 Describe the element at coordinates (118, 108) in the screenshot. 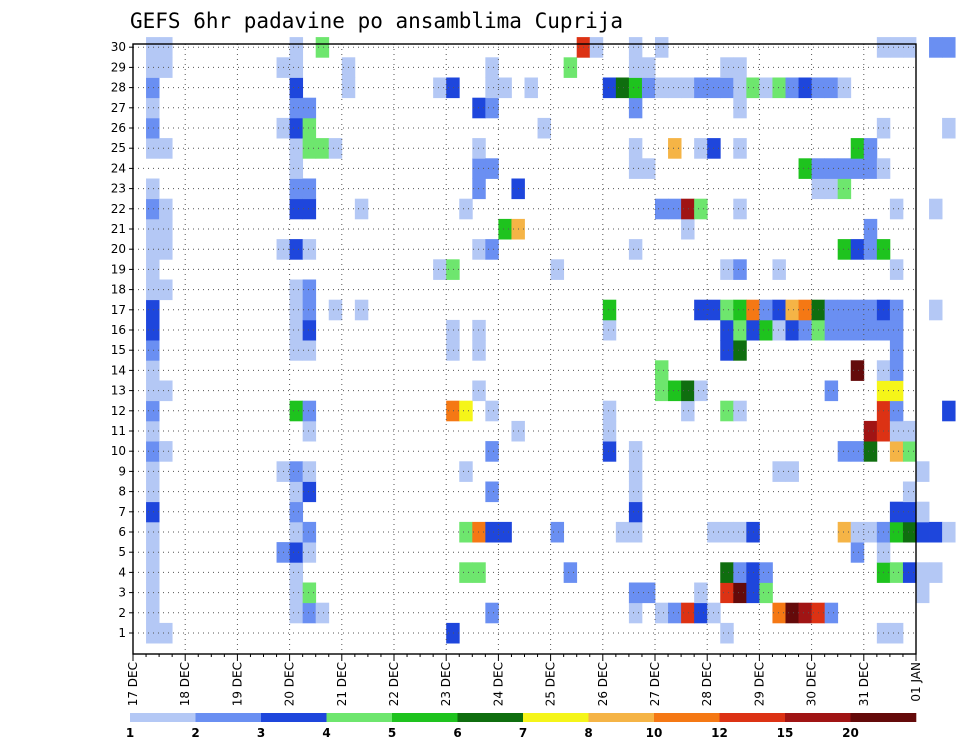

I see `y-tick-label: 27` at that location.